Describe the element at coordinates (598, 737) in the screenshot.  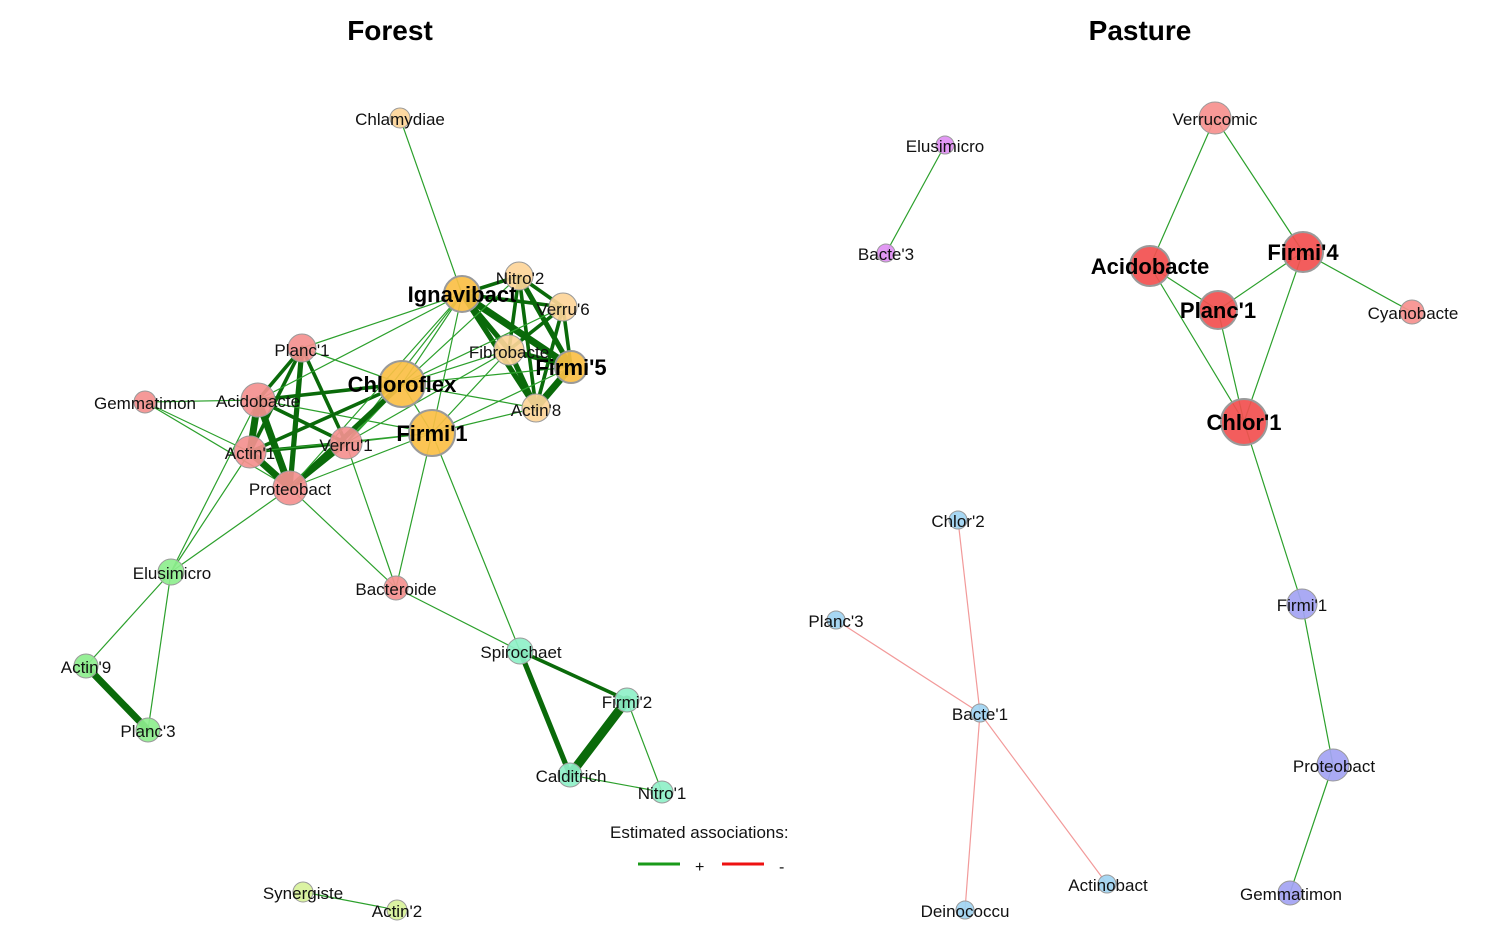
I see `edge-firmi2-calditrich` at that location.